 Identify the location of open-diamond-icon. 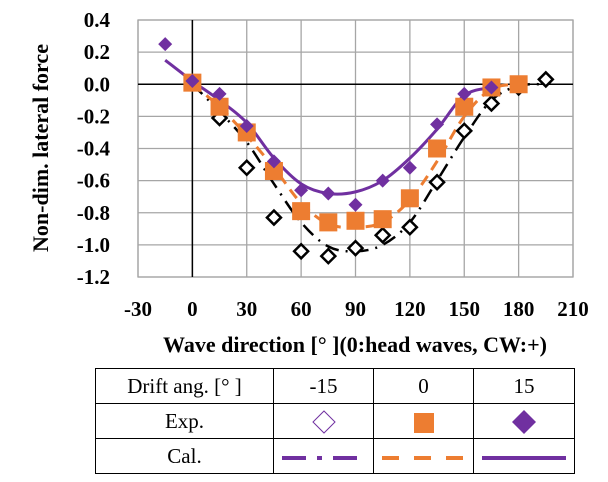
(323, 421).